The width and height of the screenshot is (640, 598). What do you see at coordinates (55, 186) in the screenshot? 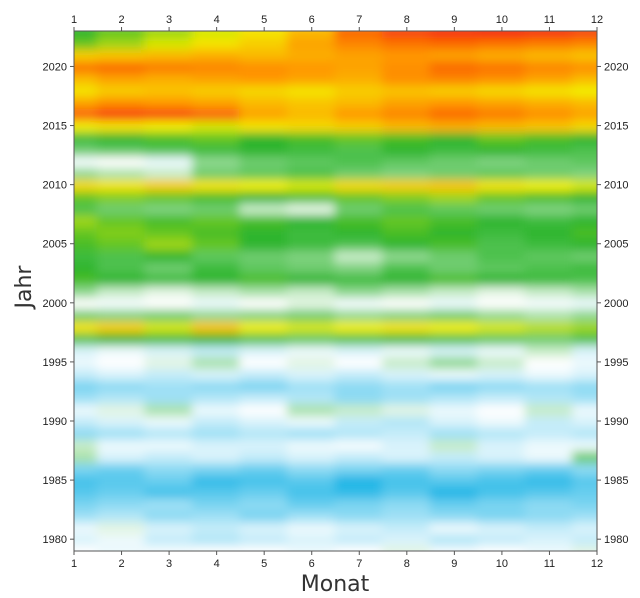
I see `y-tick-label-left: 2010` at bounding box center [55, 186].